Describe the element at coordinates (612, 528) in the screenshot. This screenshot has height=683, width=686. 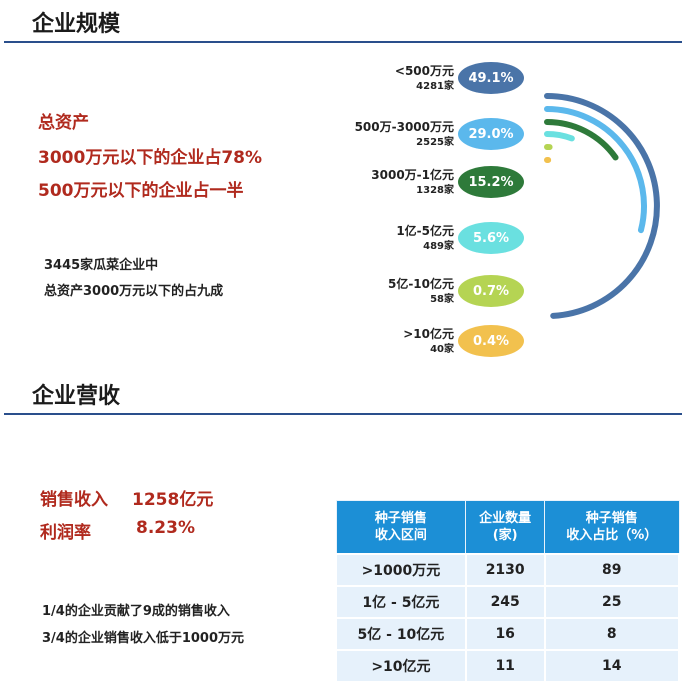
I see `header-share: 种子销售收入占比（%）` at that location.